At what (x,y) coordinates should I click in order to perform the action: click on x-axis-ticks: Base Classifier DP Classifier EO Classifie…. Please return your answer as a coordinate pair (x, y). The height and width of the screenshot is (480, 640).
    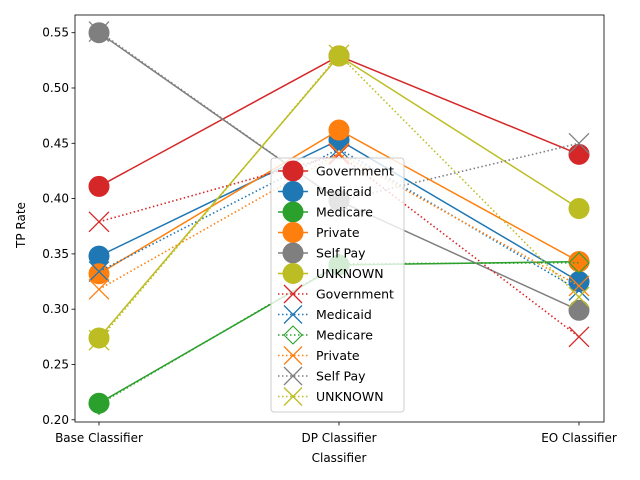
    Looking at the image, I should click on (336, 433).